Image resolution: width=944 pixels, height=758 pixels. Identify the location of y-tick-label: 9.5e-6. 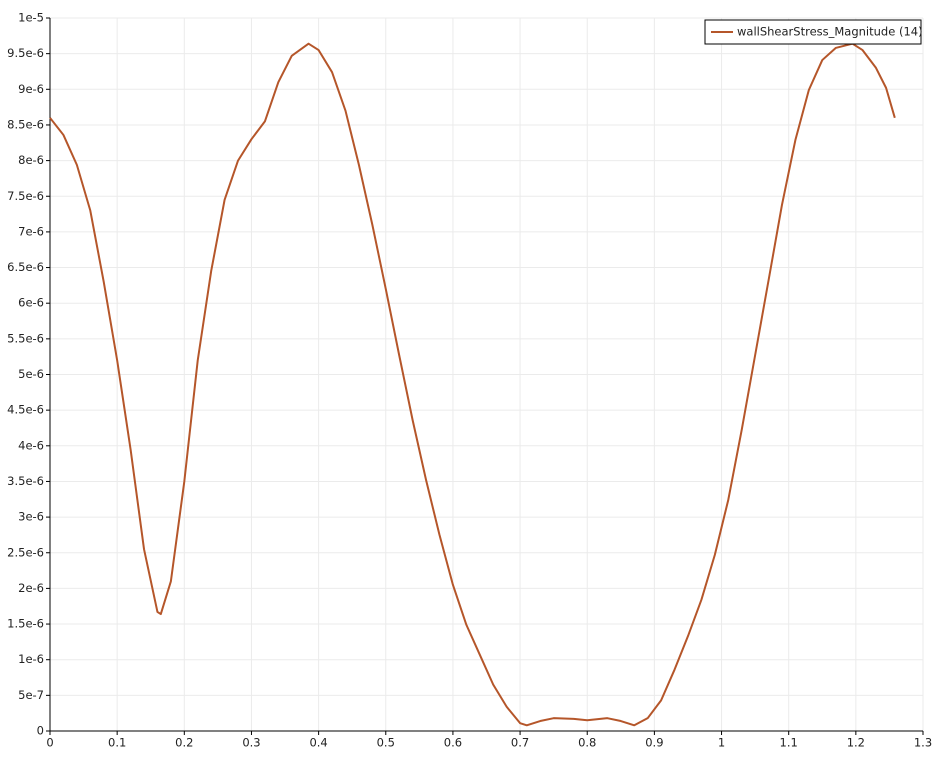
(25, 53).